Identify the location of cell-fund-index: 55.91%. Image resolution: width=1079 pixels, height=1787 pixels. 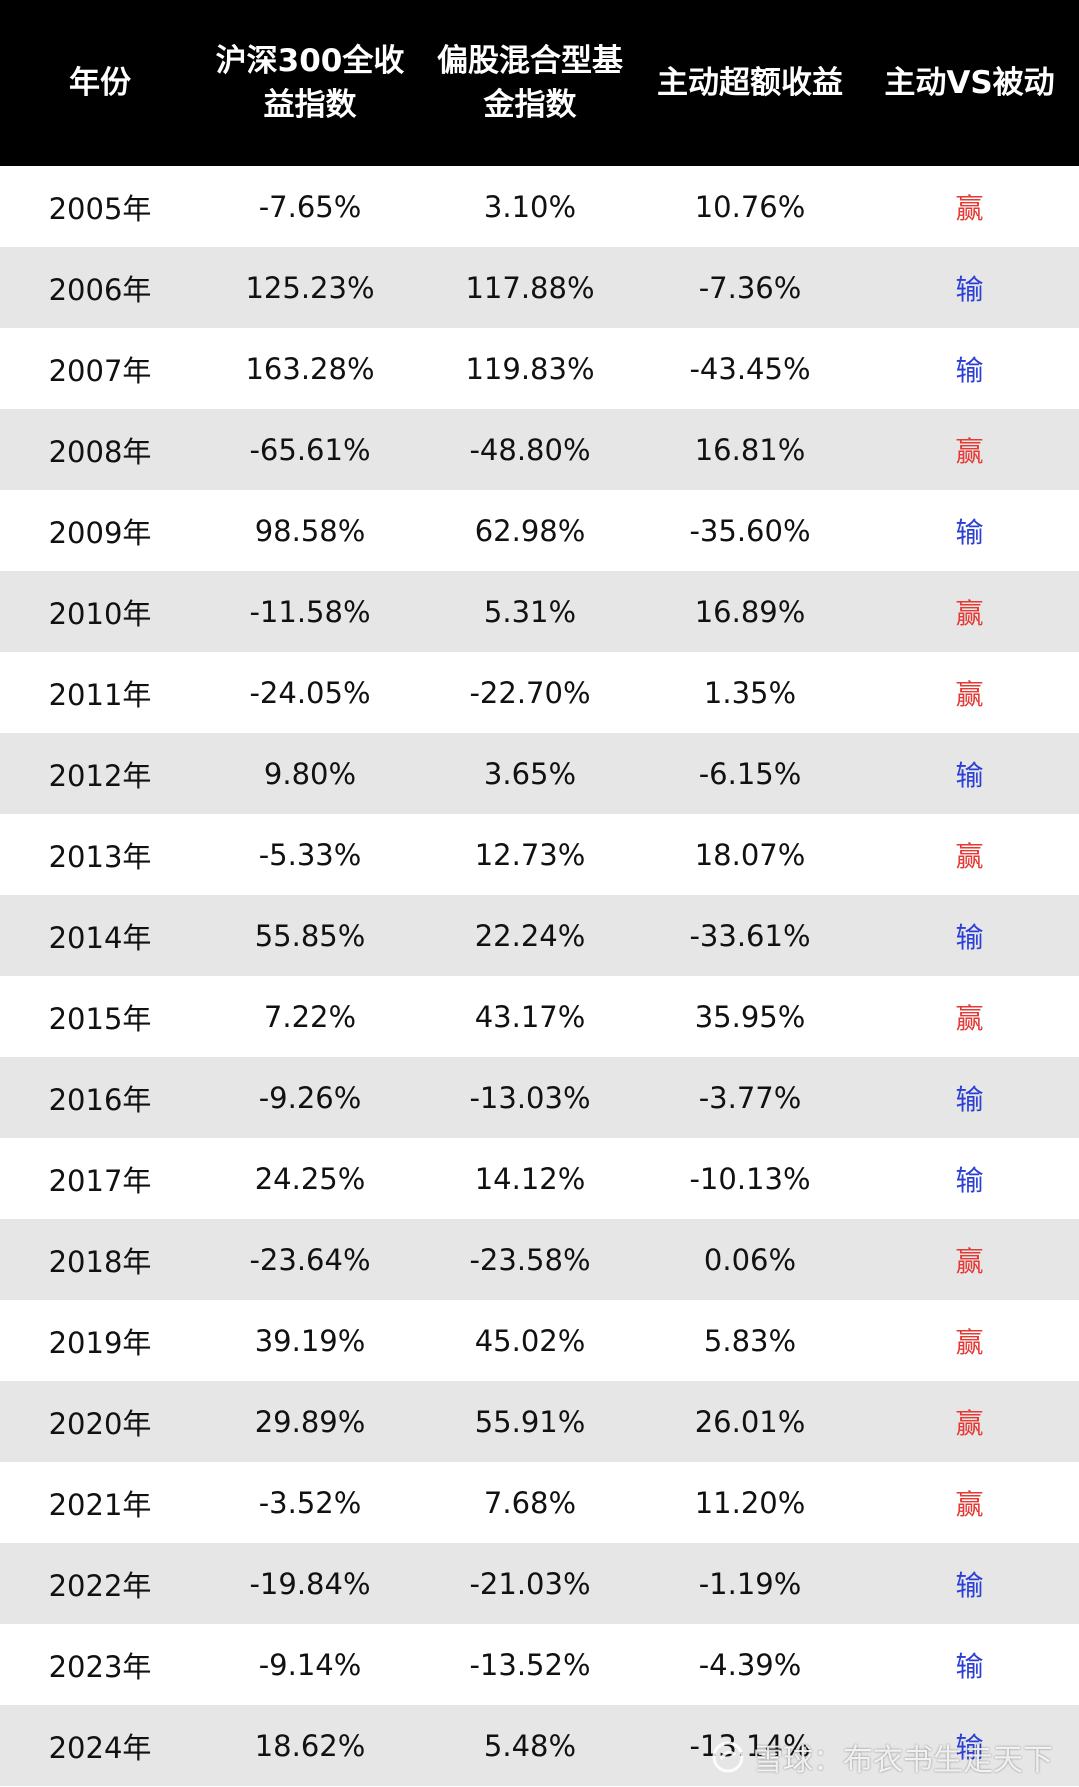
(530, 1421).